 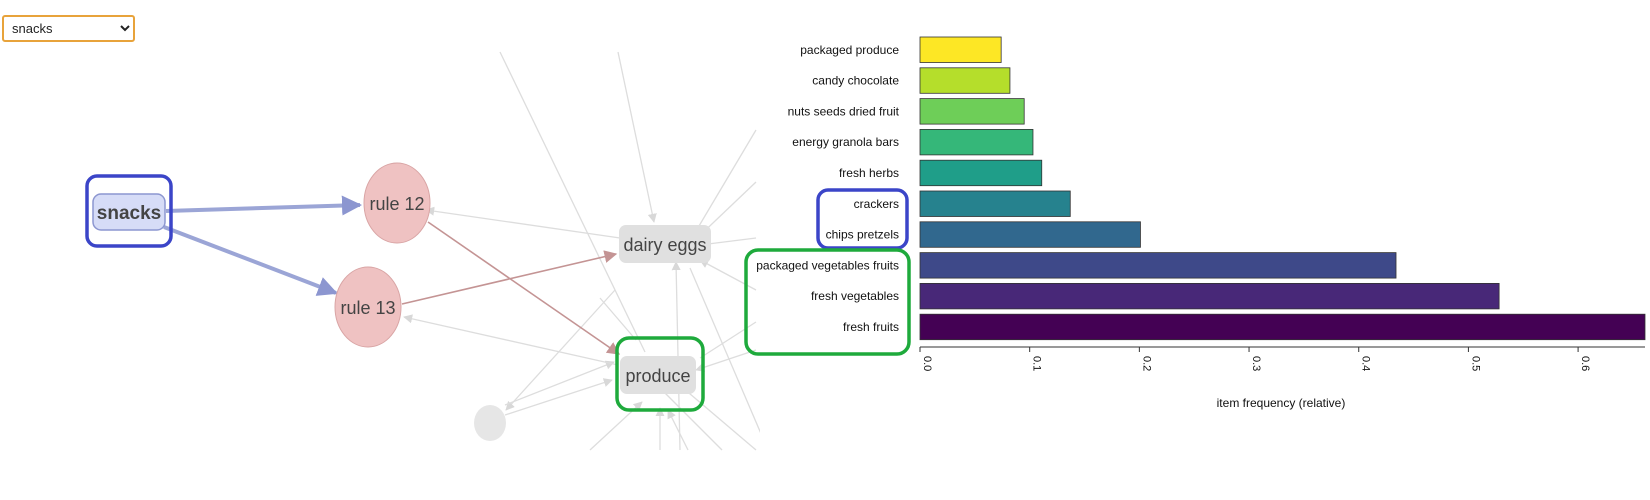 I want to click on x-tick-label: 0.4, so click(x=1366, y=363).